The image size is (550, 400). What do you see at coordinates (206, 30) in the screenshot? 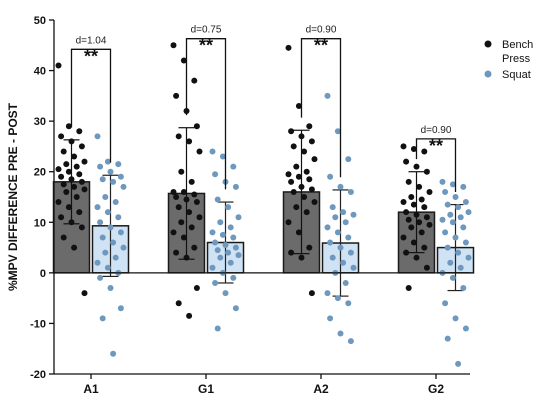
I see `effect-size-label-g1: d=0.75` at bounding box center [206, 30].